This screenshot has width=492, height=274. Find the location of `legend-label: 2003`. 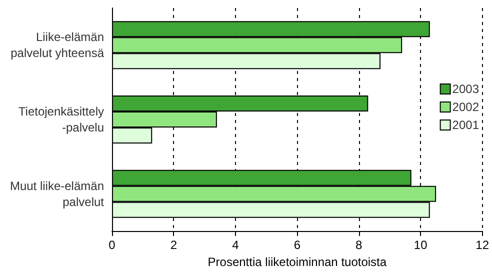

legend-label: 2003 is located at coordinates (466, 89).